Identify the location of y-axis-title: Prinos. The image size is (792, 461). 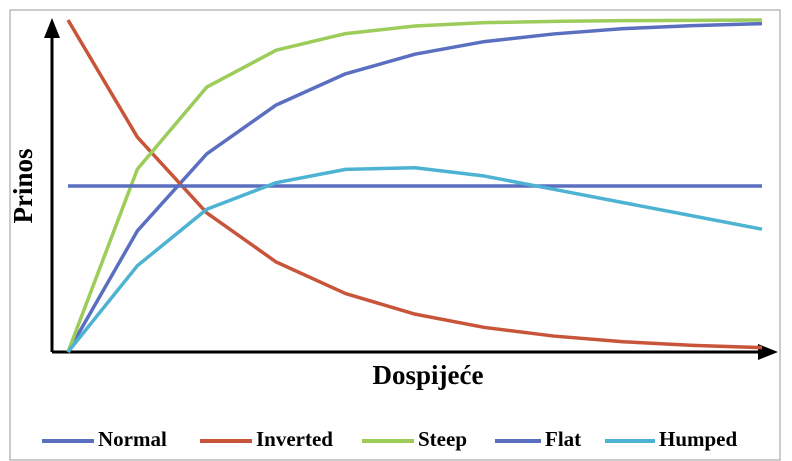
(23, 185).